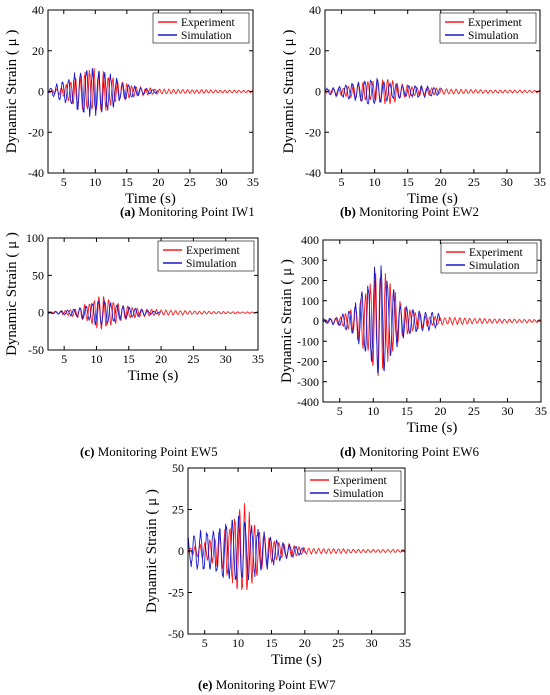 Image resolution: width=550 pixels, height=695 pixels. I want to click on y-tick-label-a-1: -20, so click(36, 132).